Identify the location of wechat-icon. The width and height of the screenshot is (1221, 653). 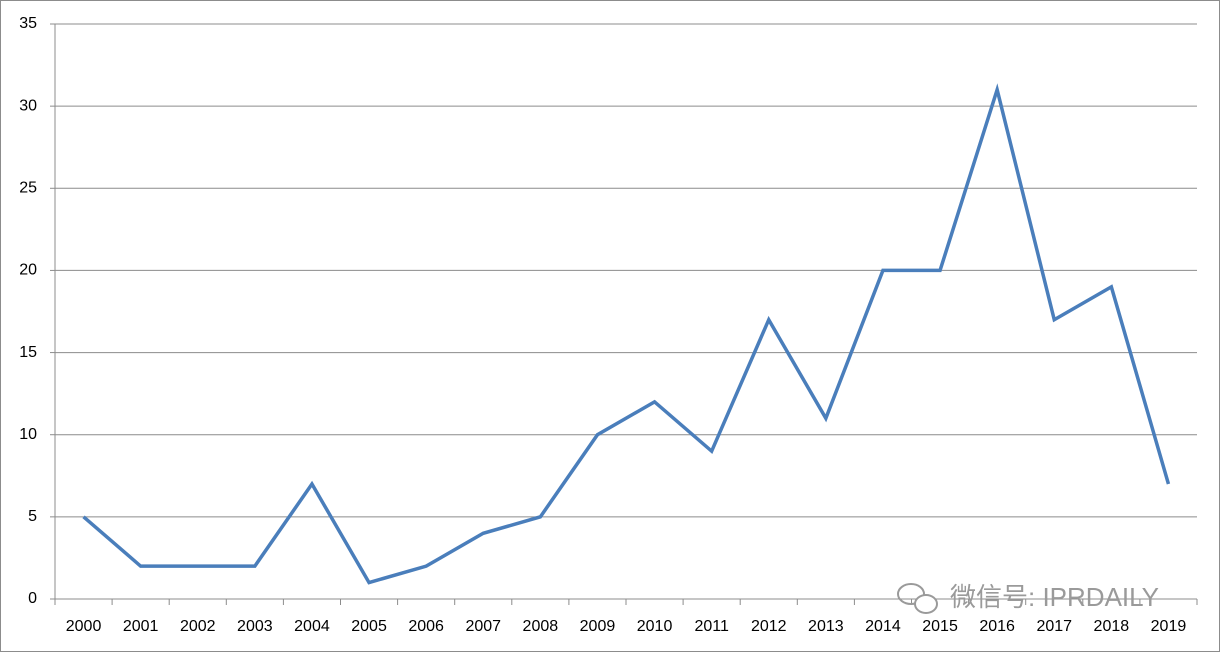
(917, 598).